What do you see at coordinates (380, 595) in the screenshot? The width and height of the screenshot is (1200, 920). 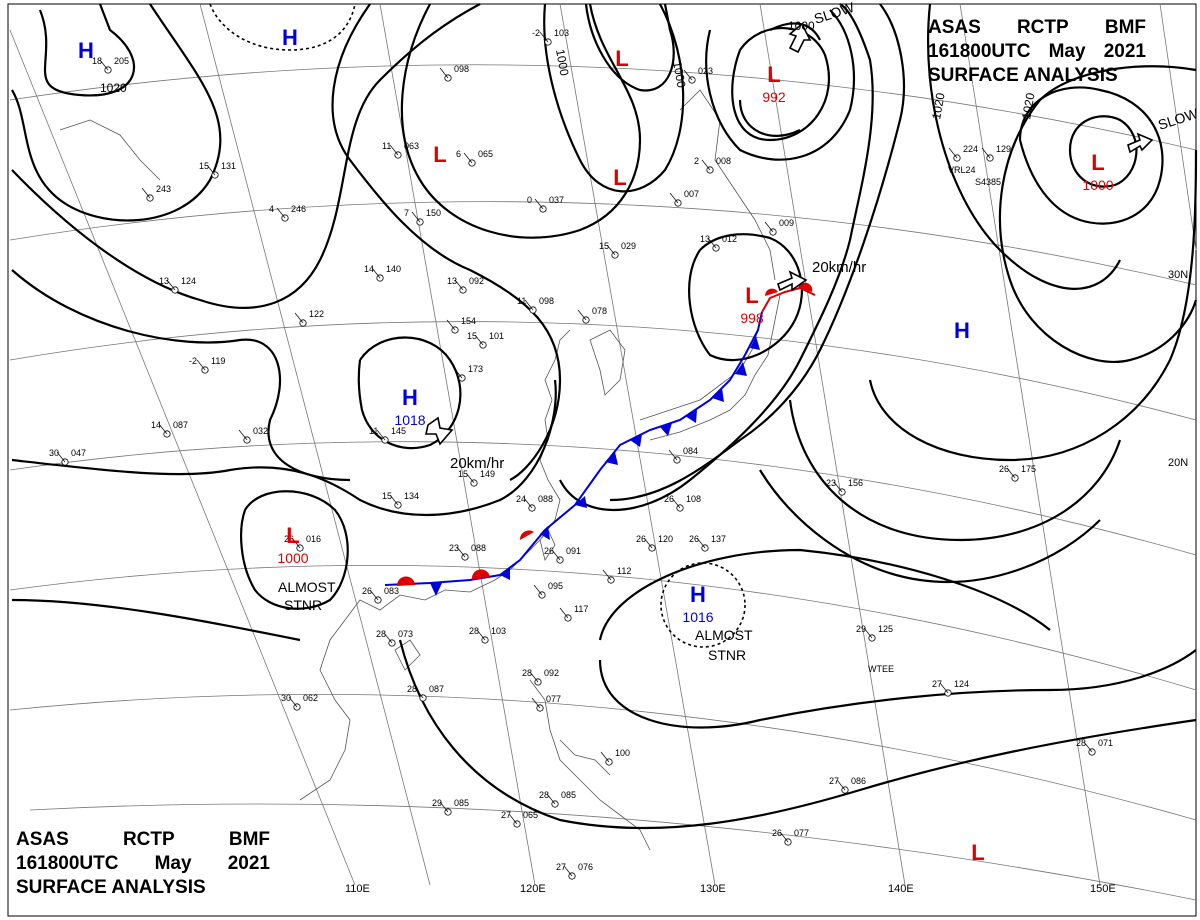 I see `station-plot: 26 083` at bounding box center [380, 595].